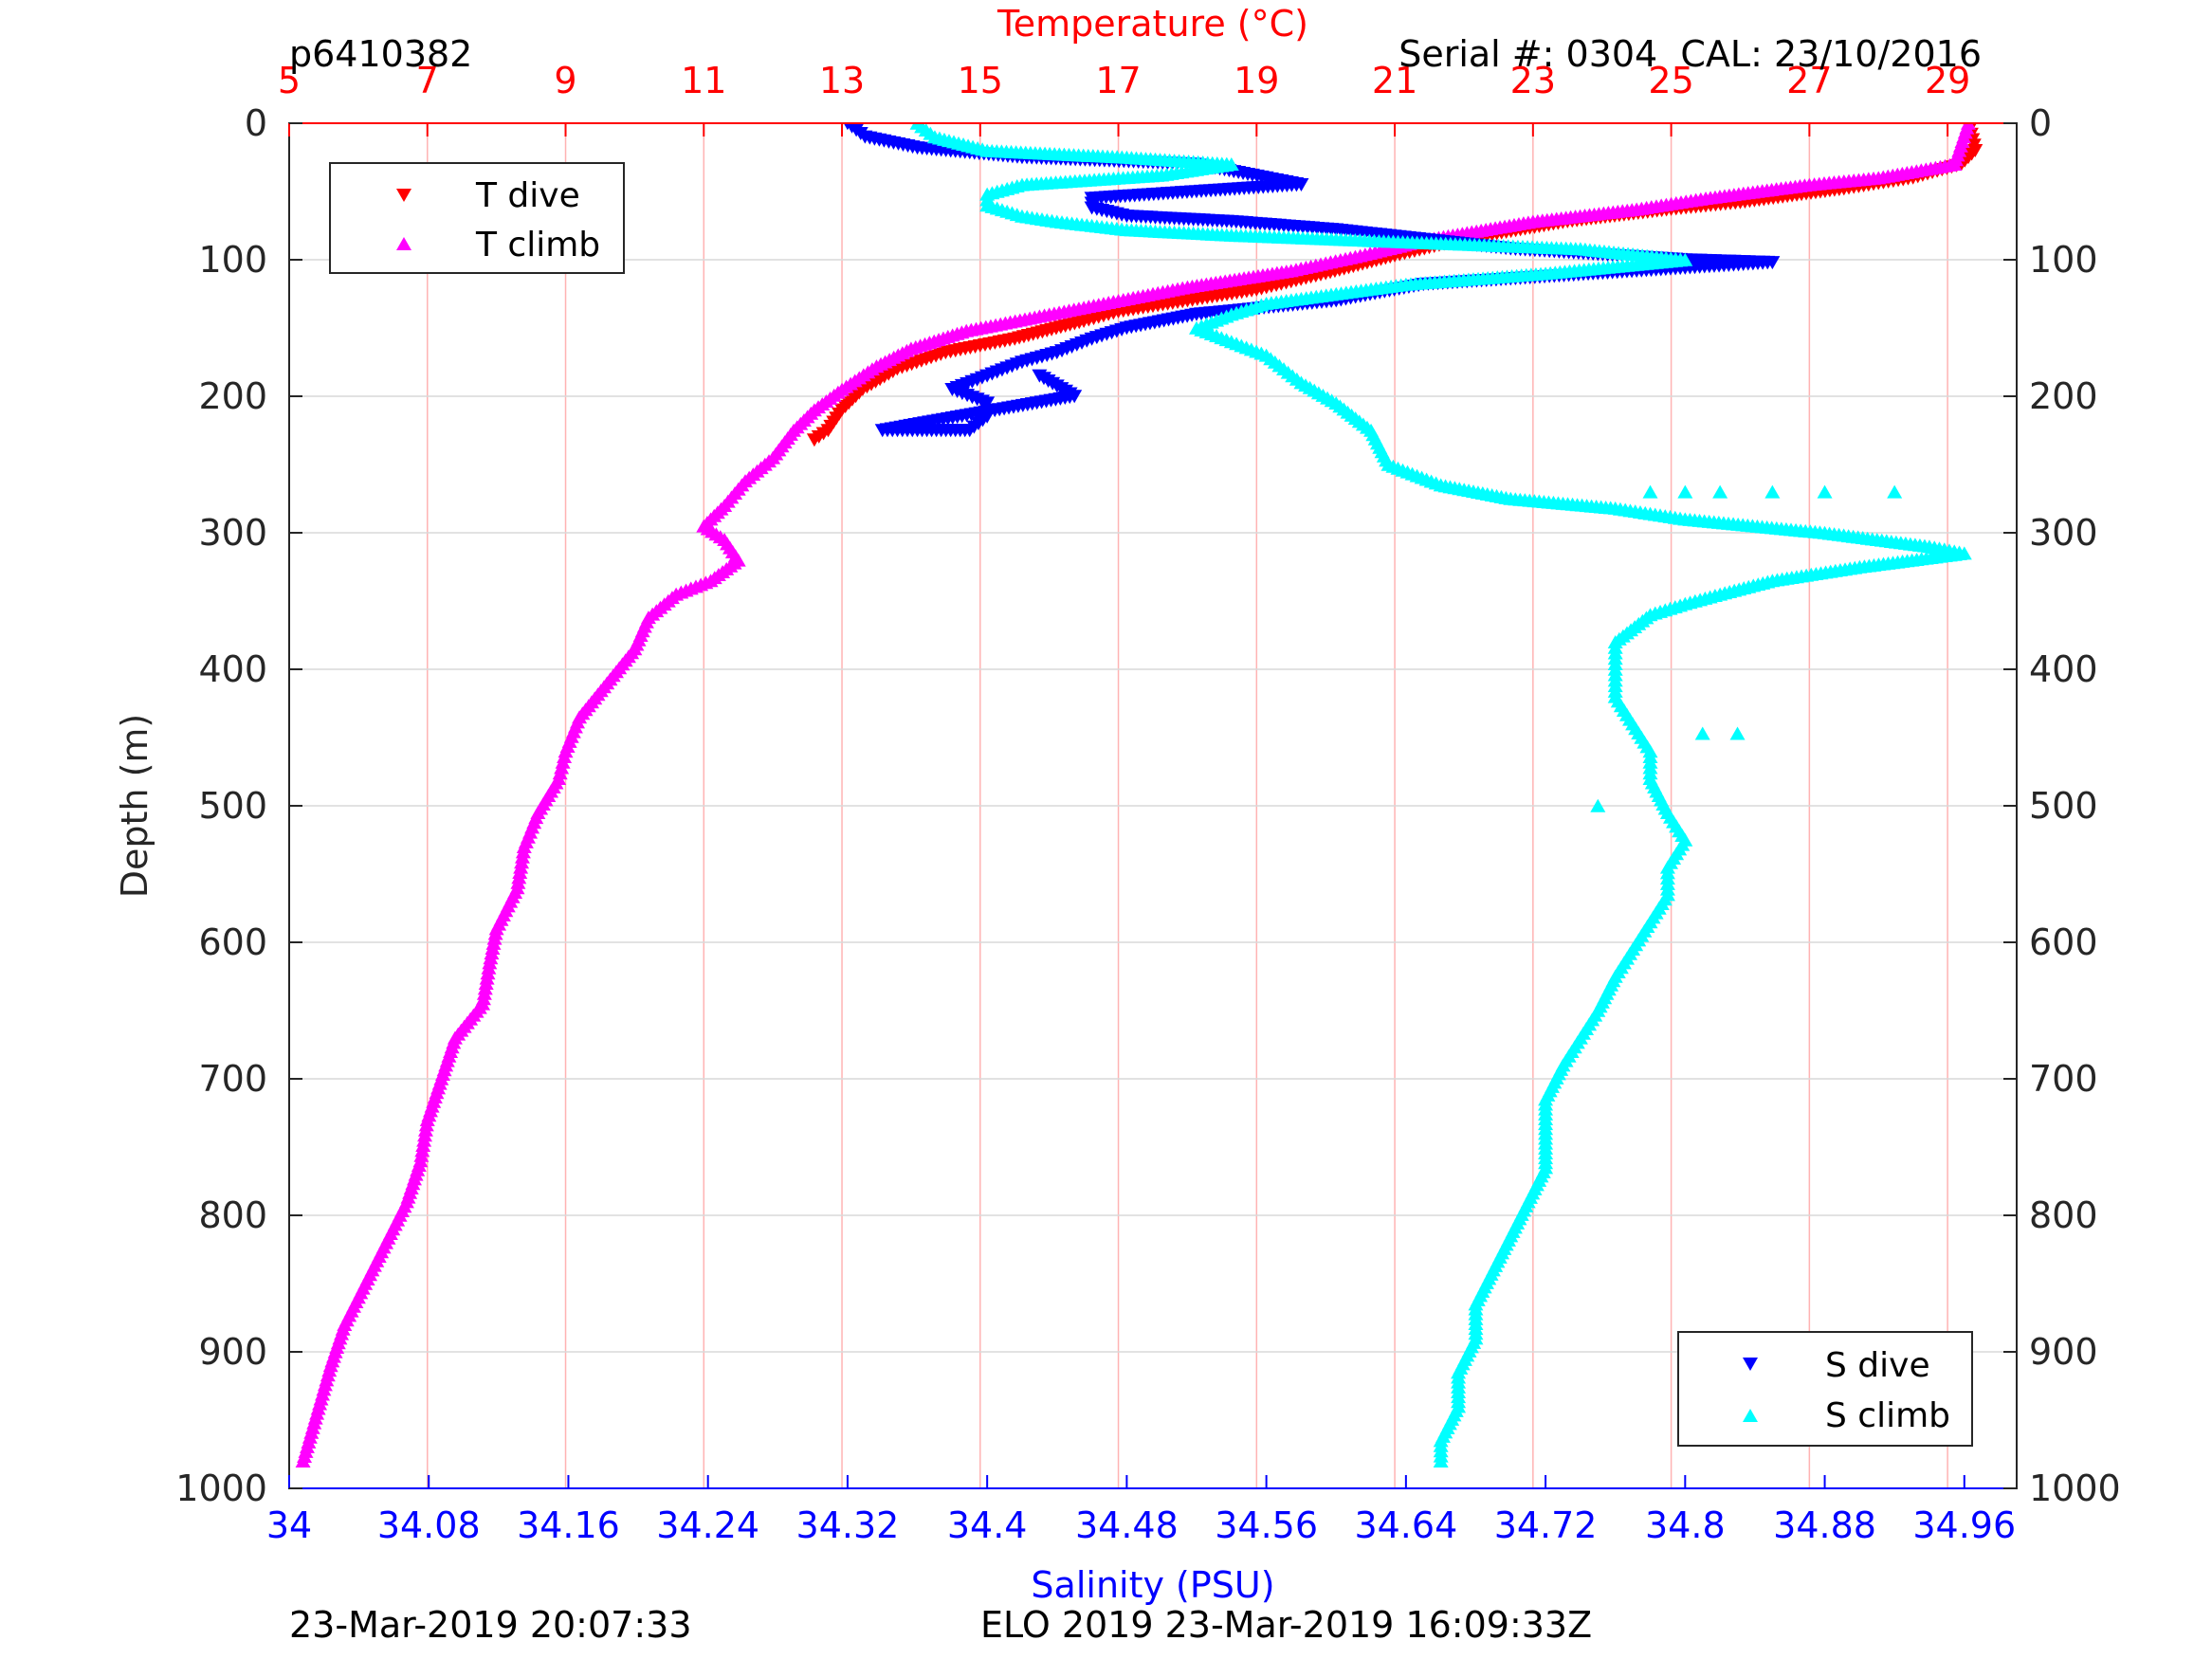  Describe the element at coordinates (1546, 1525) in the screenshot. I see `sal-tick-label: 34.72` at that location.